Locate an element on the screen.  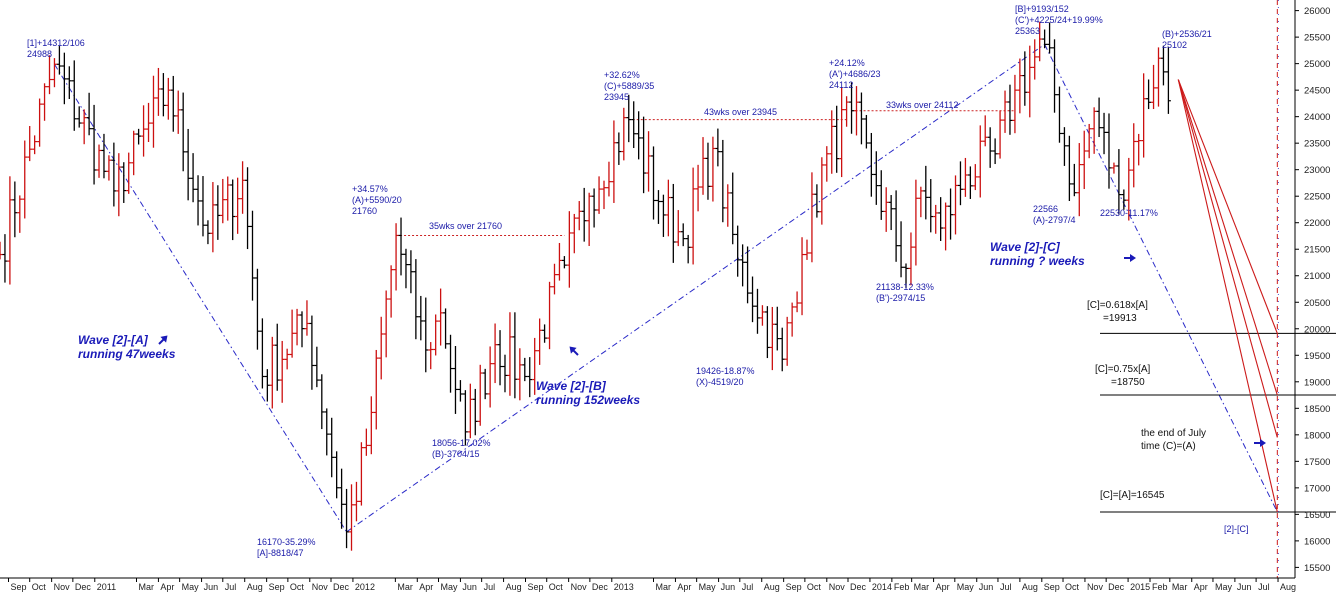
annotation-line: [C]=[A]=16545 is located at coordinates (1132, 495).